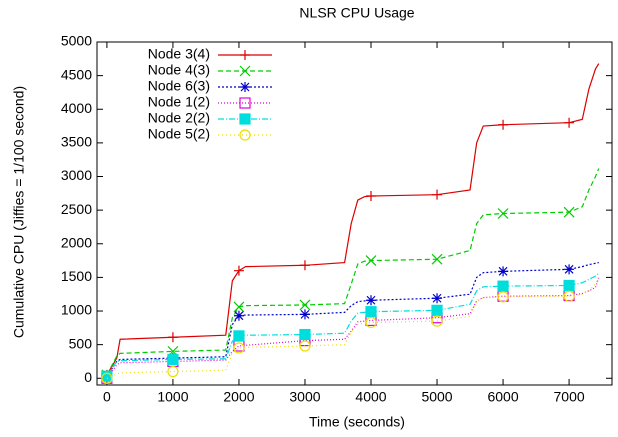 This screenshot has height=437, width=618. I want to click on y-tick-label: 3500, so click(76, 142).